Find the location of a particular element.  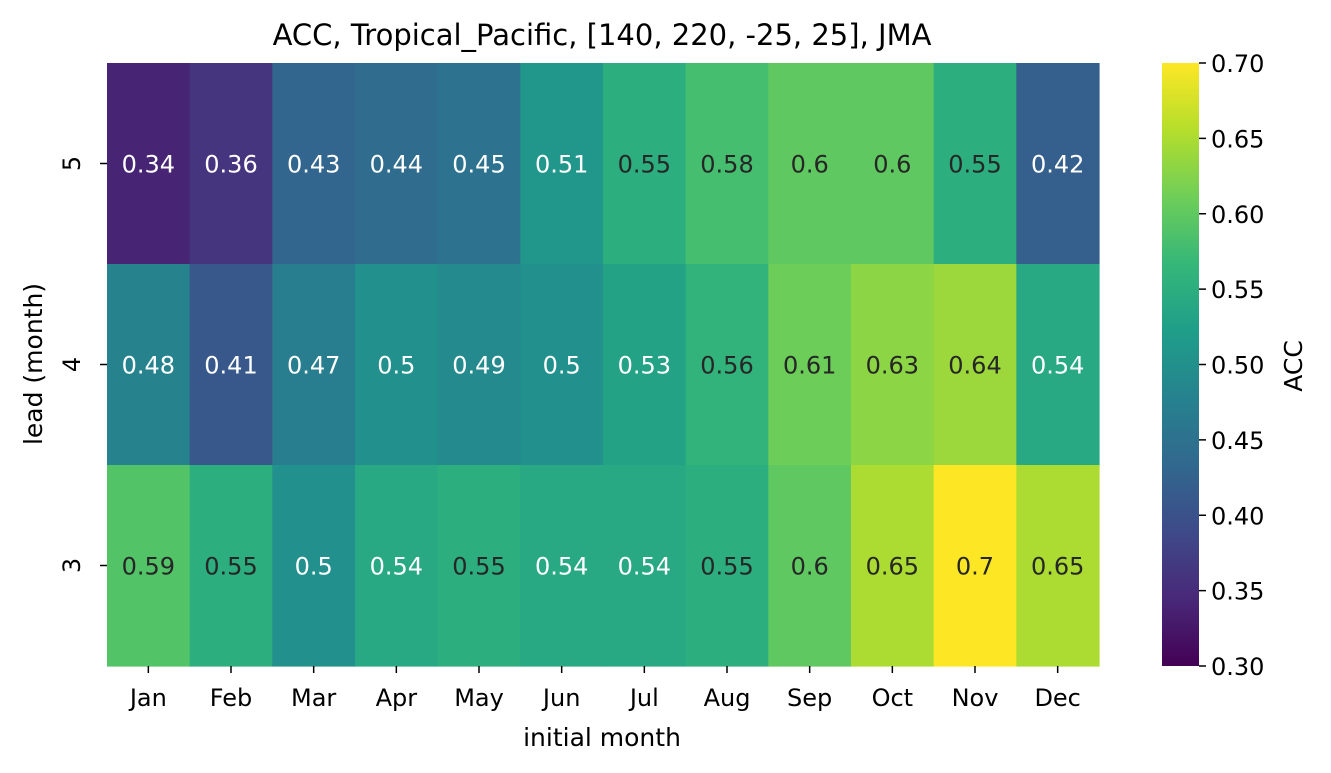

cell-value-label: 0.5 is located at coordinates (314, 567).